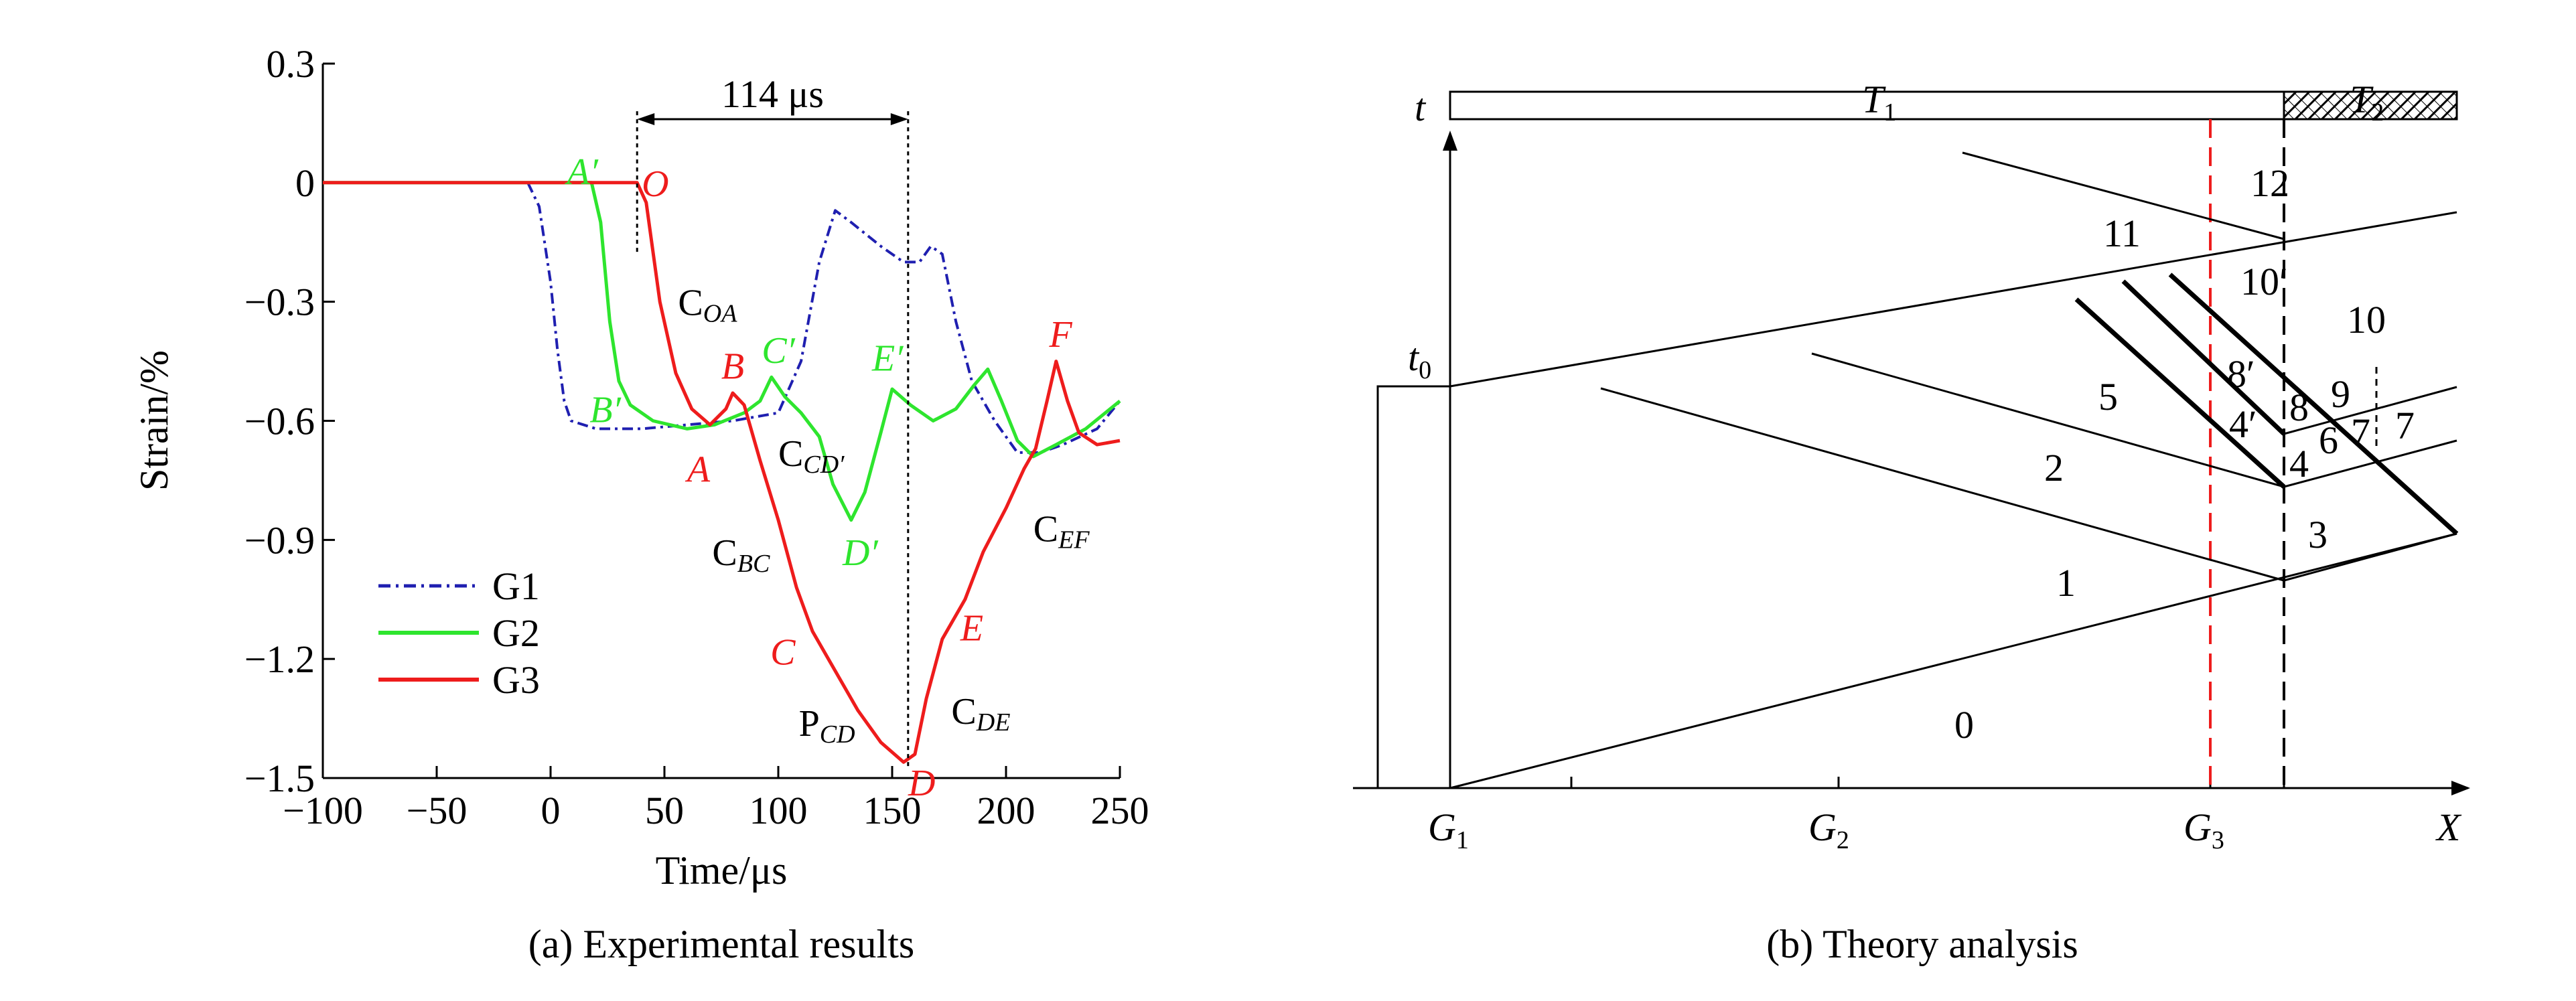  I want to click on t0-bracket, so click(1413, 586).